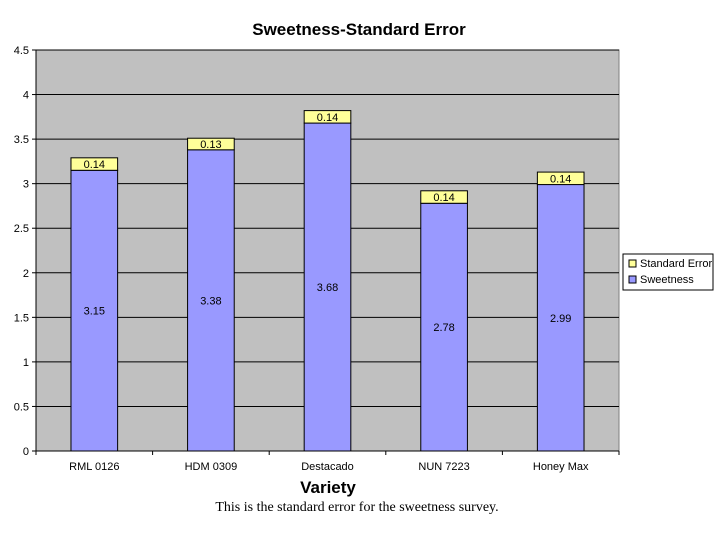  Describe the element at coordinates (328, 487) in the screenshot. I see `x-axis-title: Variety` at that location.